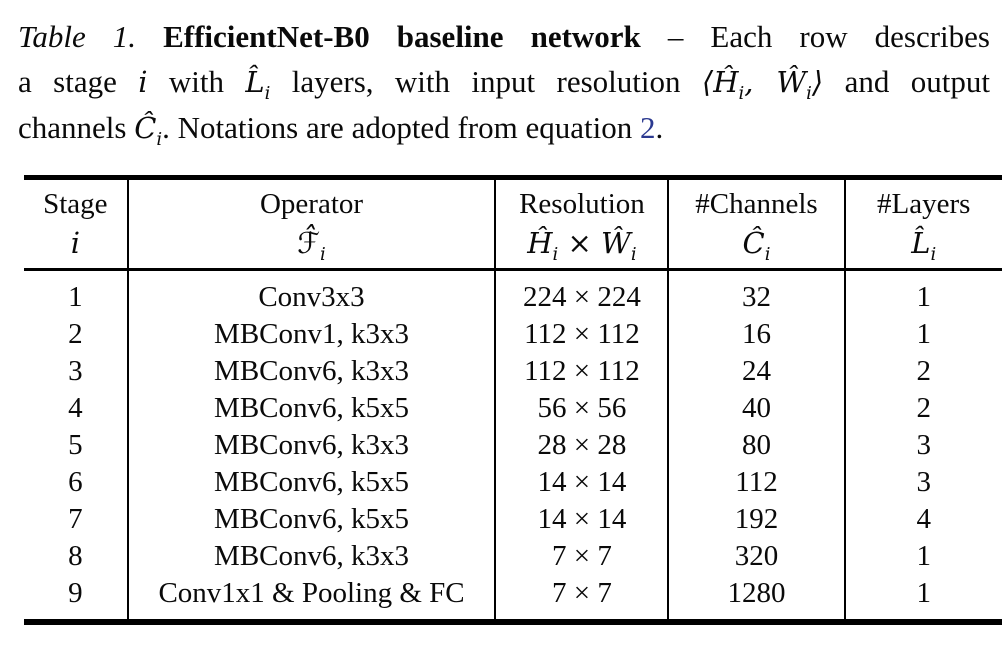  Describe the element at coordinates (76, 224) in the screenshot. I see `col-header-stage: Stage i` at that location.